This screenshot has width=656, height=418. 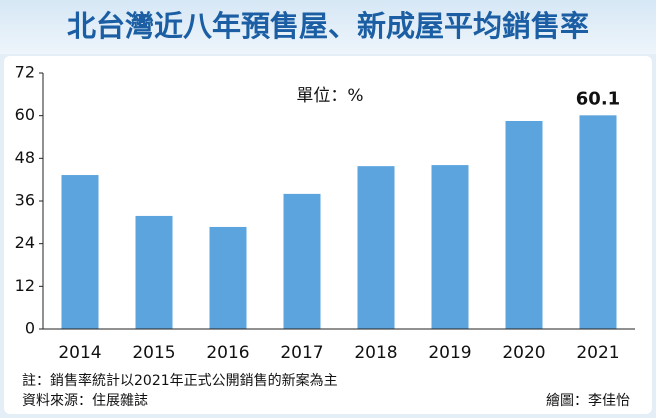 What do you see at coordinates (597, 353) in the screenshot?
I see `x-tick-label: 2021` at bounding box center [597, 353].